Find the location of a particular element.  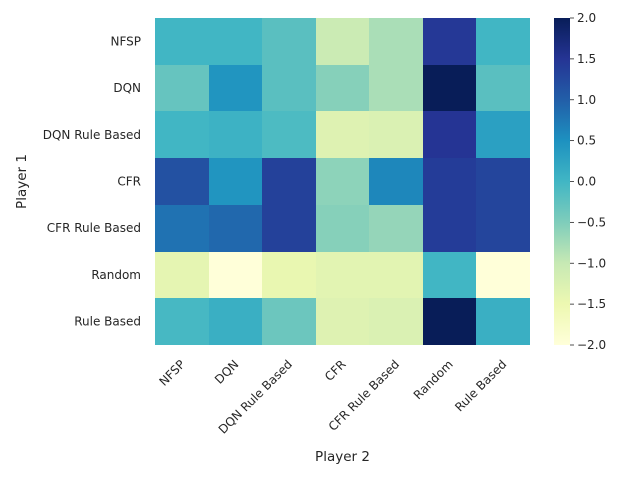

colorbar-tick-label: 2.0 is located at coordinates (586, 18).